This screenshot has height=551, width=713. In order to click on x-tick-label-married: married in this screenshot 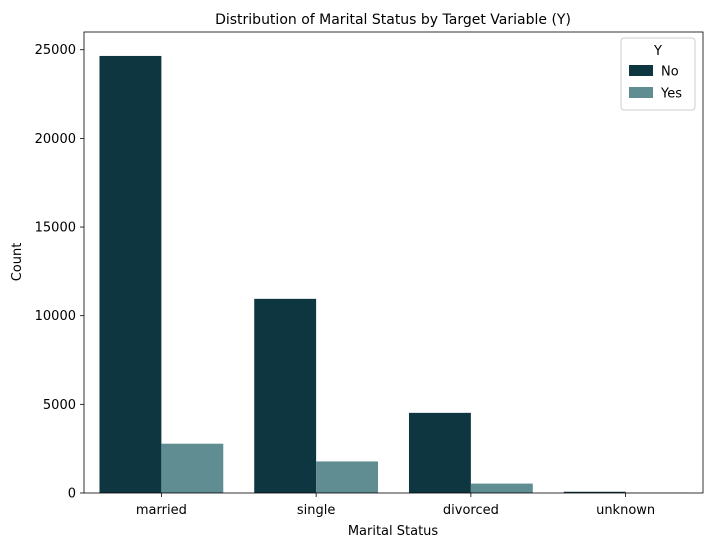, I will do `click(161, 510)`.